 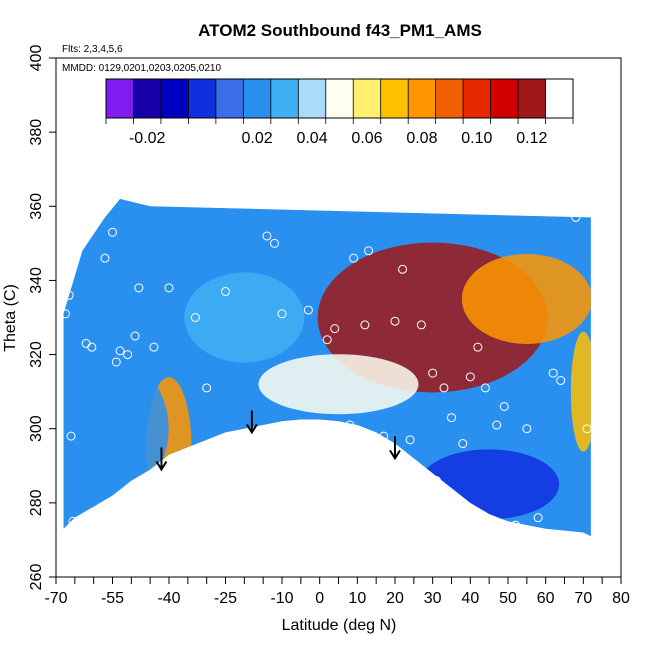 What do you see at coordinates (338, 138) in the screenshot?
I see `colorbar-ticks: -0.02 0.02 0.04 0.06 0.08 0.10 0.12` at bounding box center [338, 138].